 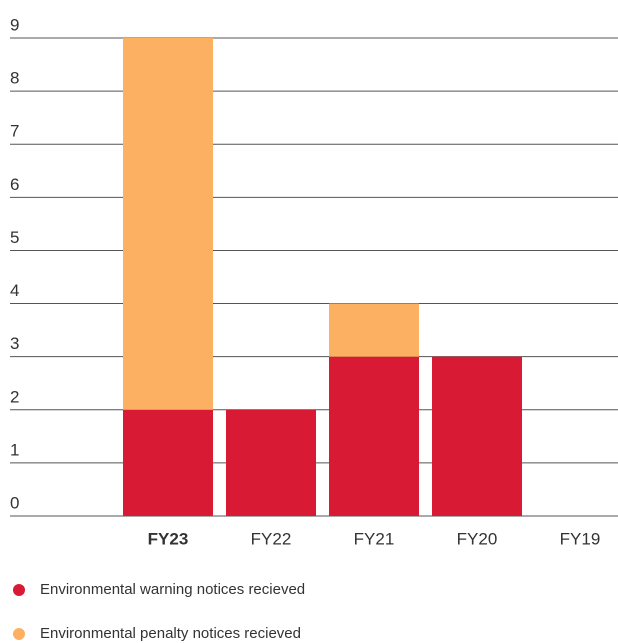 What do you see at coordinates (170, 633) in the screenshot?
I see `legend-label: Environmental penalty notices recieved` at bounding box center [170, 633].